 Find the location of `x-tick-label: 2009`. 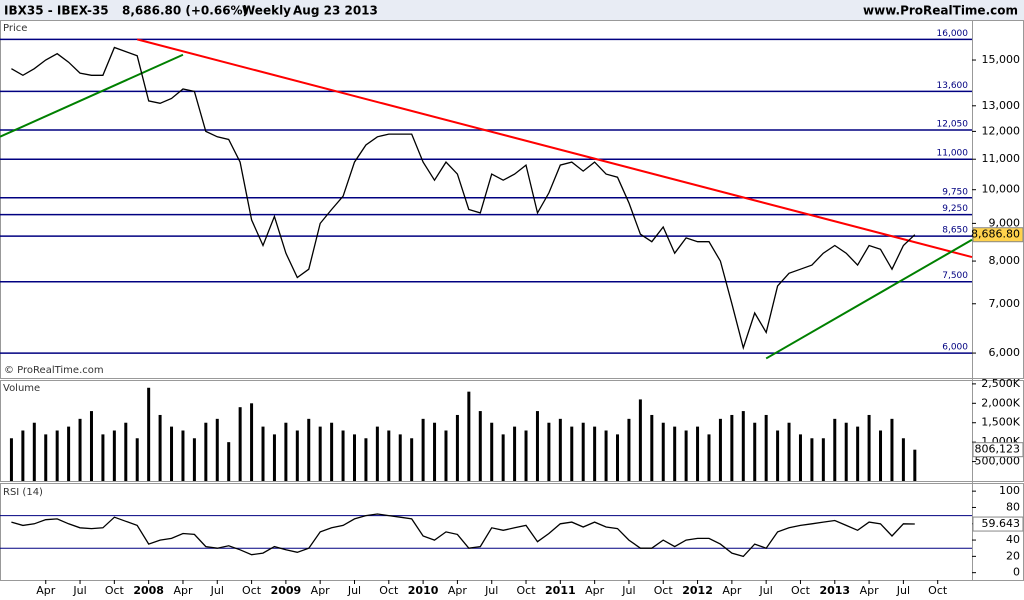

x-tick-label: 2009 is located at coordinates (286, 590).